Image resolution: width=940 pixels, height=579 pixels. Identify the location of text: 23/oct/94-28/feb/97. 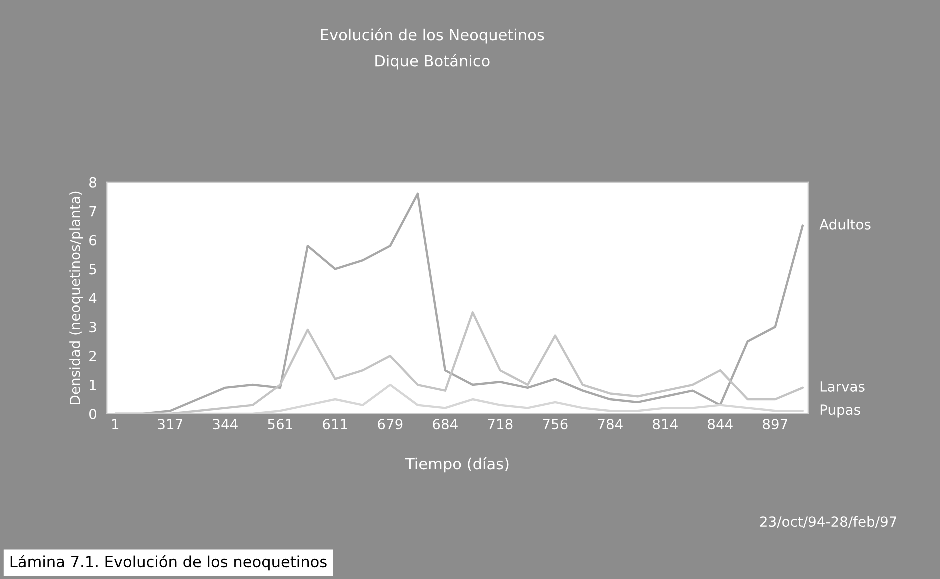
(828, 522).